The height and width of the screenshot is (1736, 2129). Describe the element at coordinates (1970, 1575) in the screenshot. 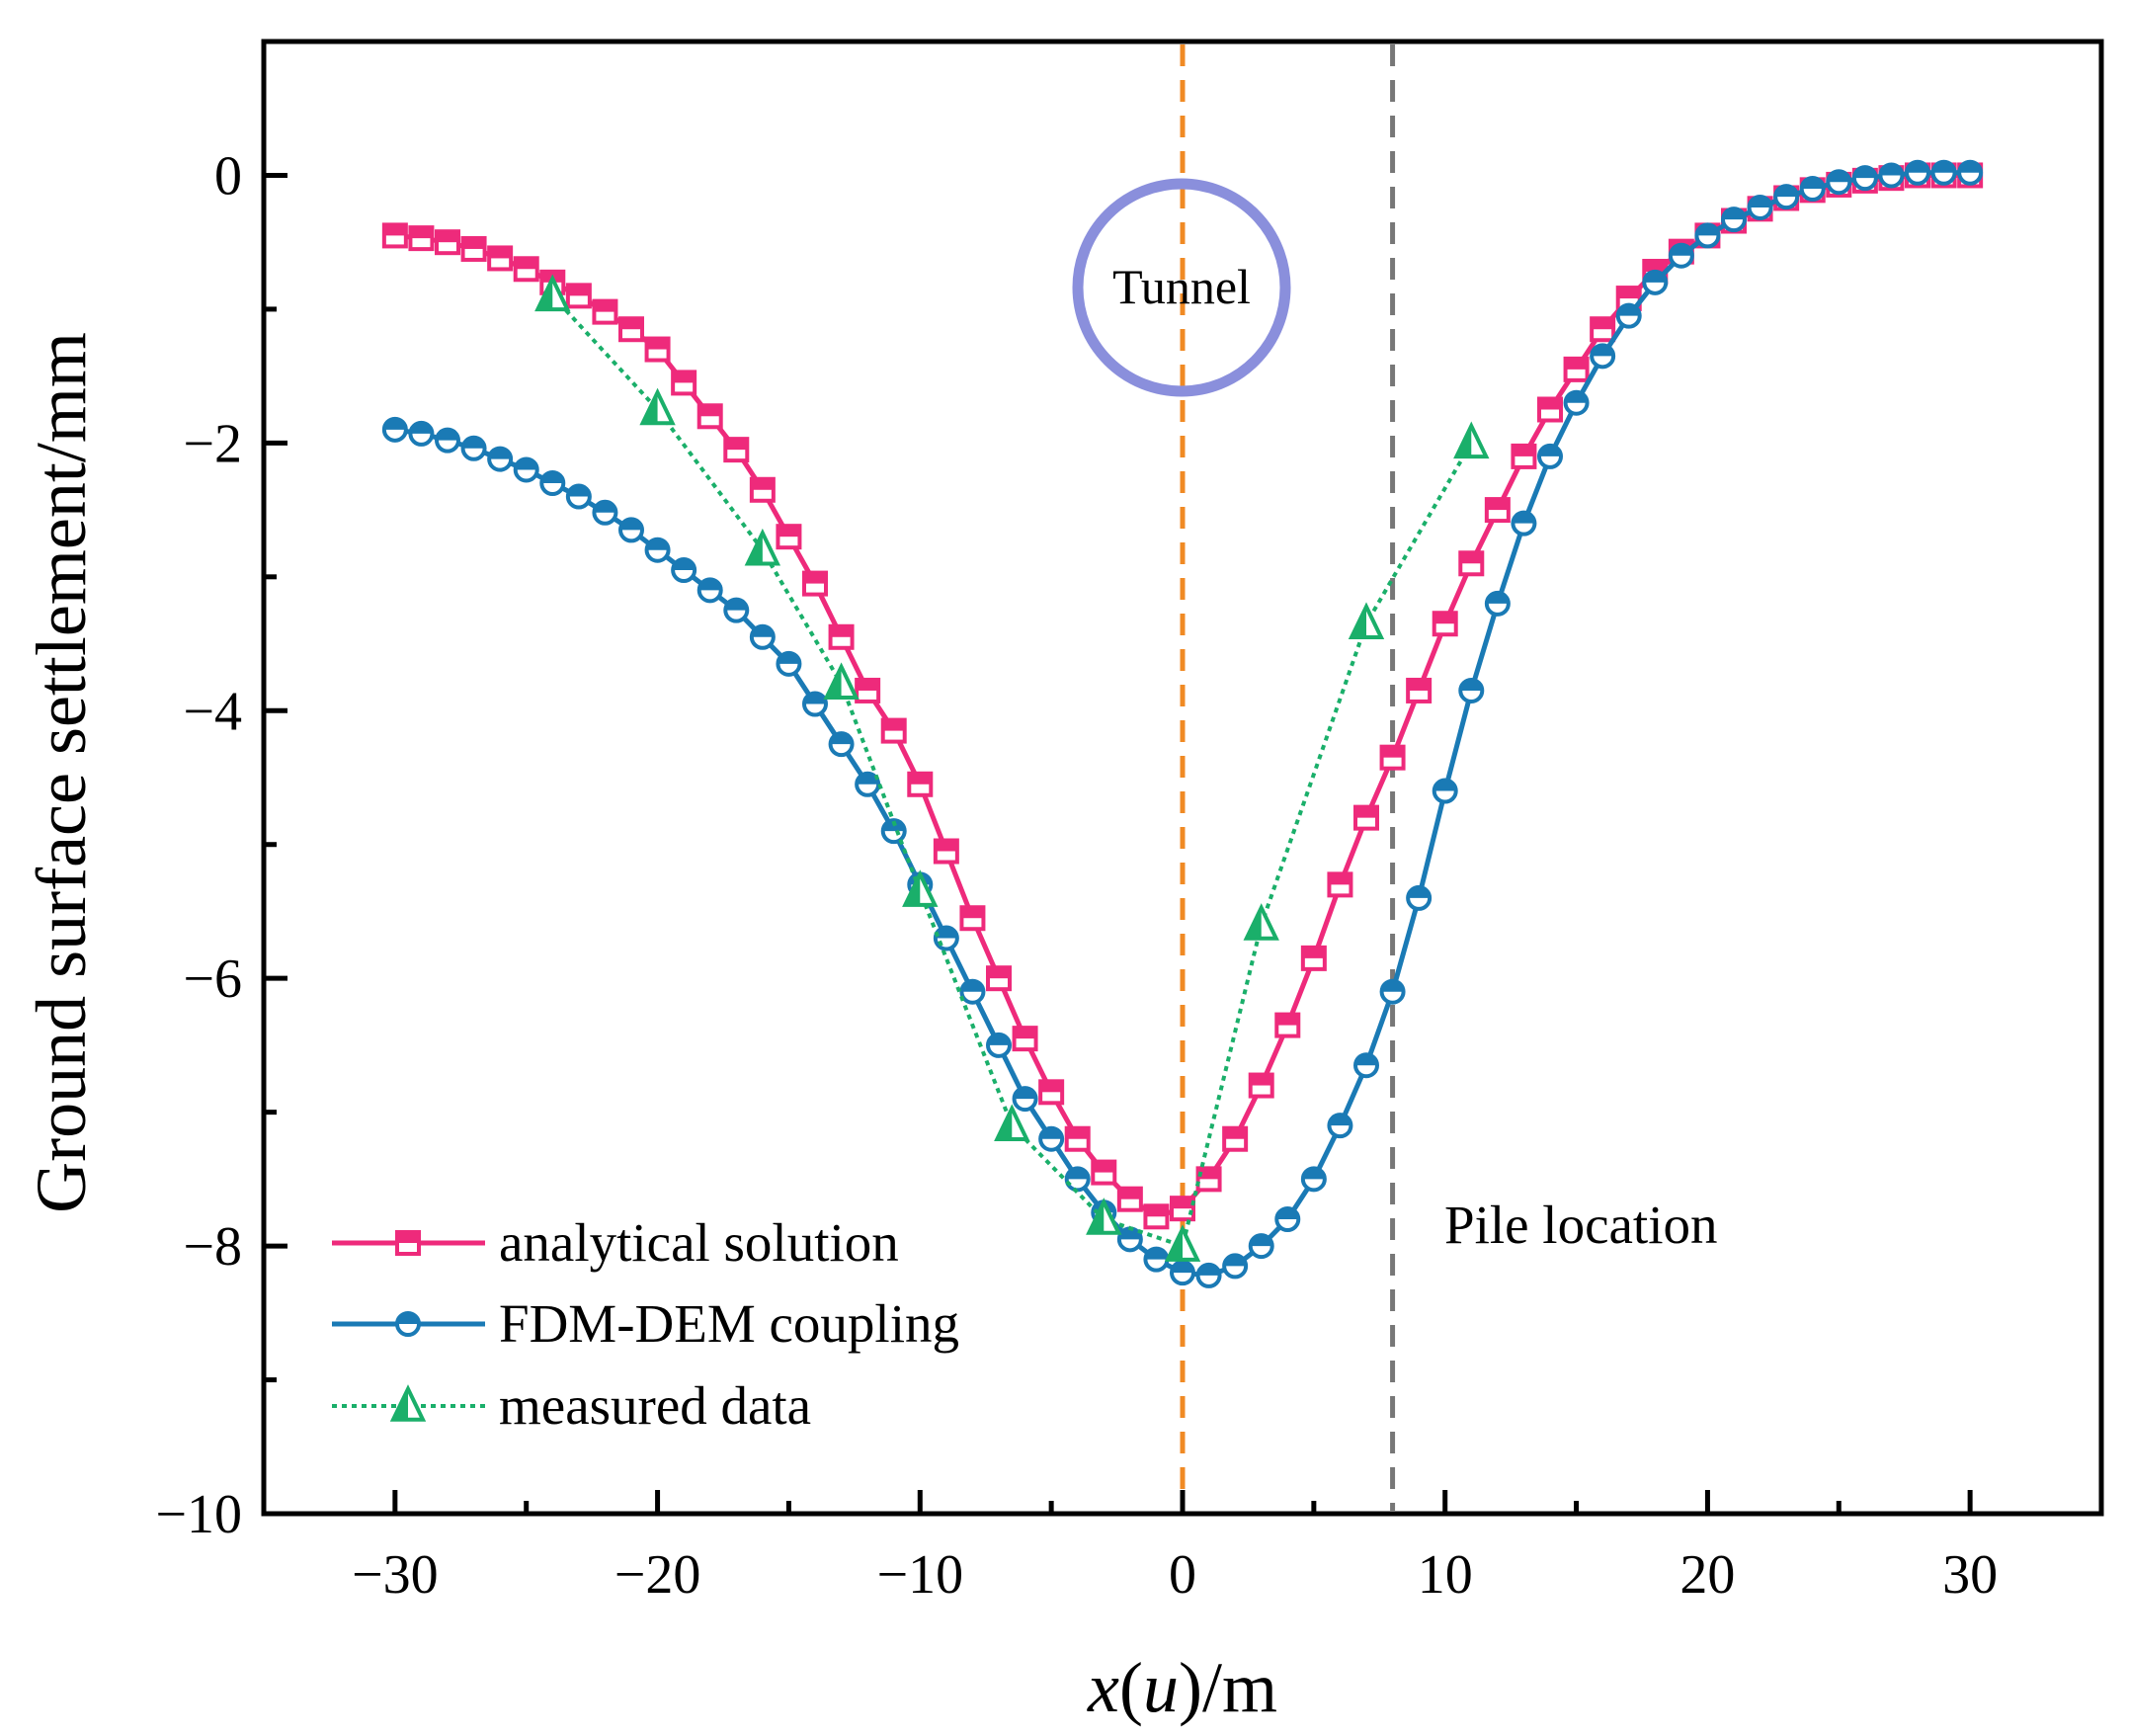

I see `x-tick-label: 30` at that location.